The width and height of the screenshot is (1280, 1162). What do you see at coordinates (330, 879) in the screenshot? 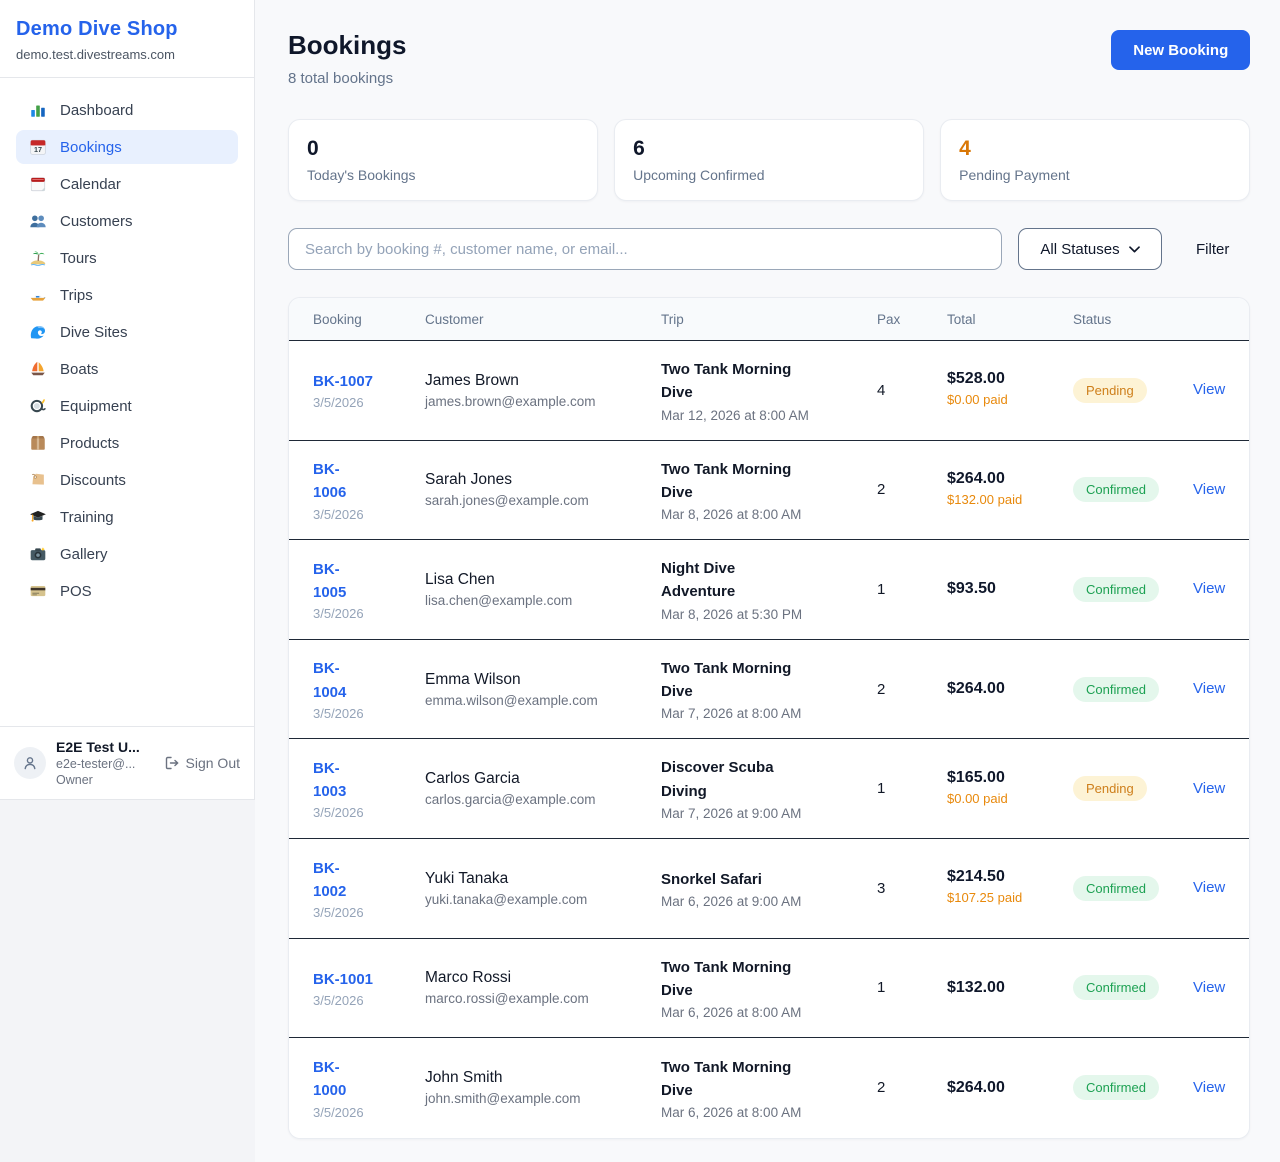
I see `booking-id-link: BK-1002` at bounding box center [330, 879].